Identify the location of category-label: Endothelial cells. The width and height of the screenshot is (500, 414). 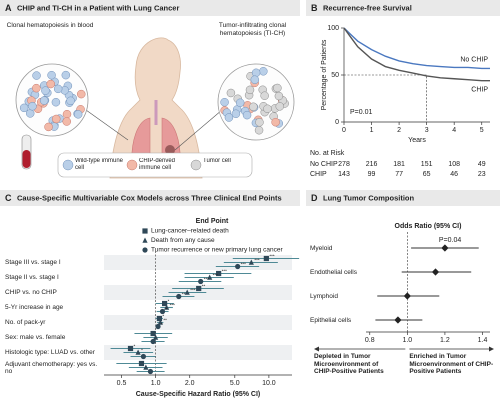
(333, 272).